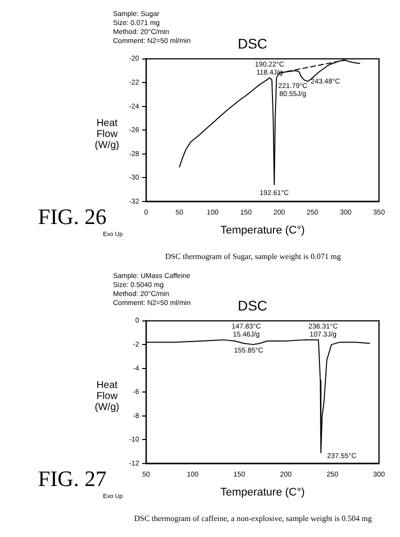 This screenshot has height=537, width=400. What do you see at coordinates (253, 518) in the screenshot?
I see `text: DSC thermogram of caffeine, a non-explosive, sample weight is 0.504 mg` at bounding box center [253, 518].